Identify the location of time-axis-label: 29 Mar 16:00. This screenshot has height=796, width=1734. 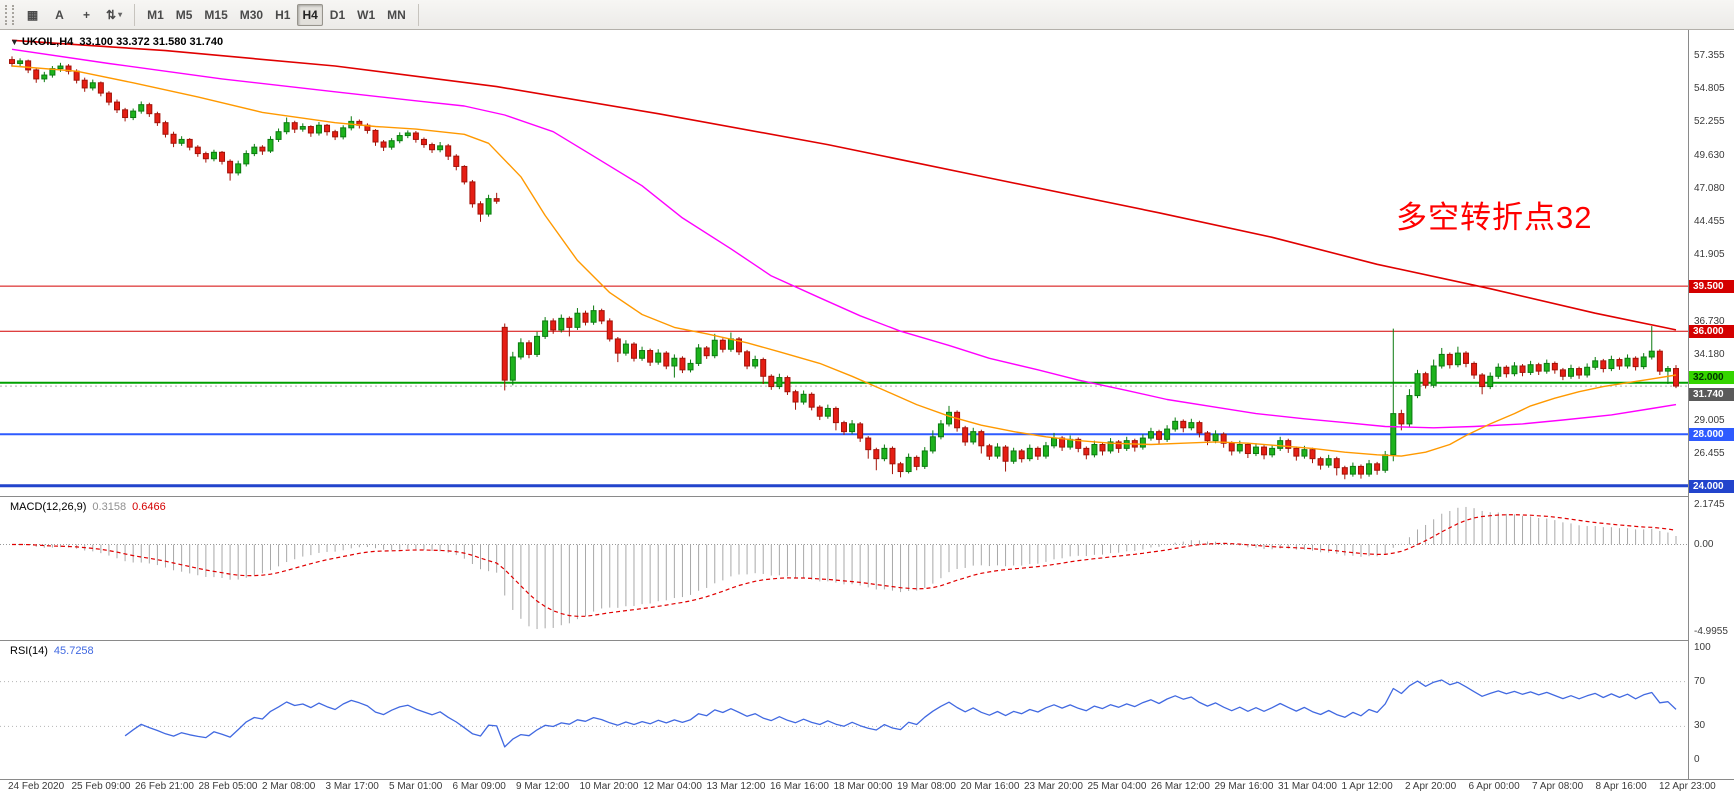
(1244, 786).